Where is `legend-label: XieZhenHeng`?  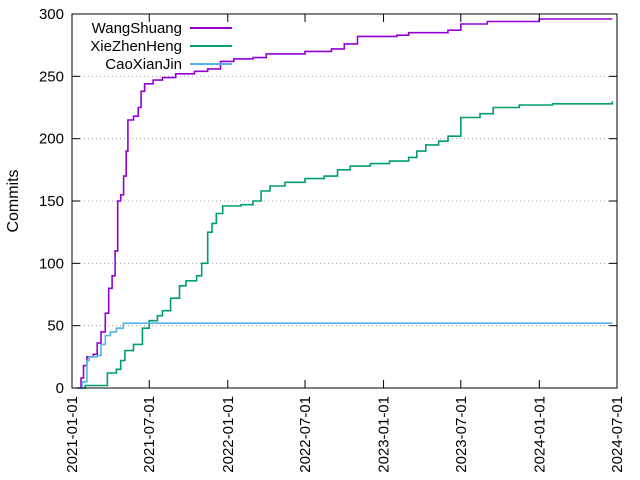 legend-label: XieZhenHeng is located at coordinates (136, 46).